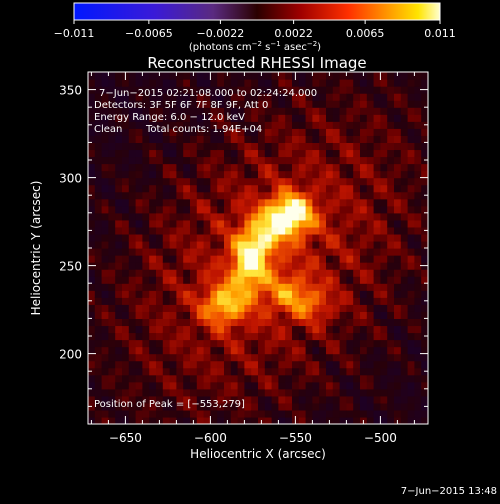 This screenshot has width=500, height=504. What do you see at coordinates (125, 438) in the screenshot?
I see `x-tick-label: −650` at bounding box center [125, 438].